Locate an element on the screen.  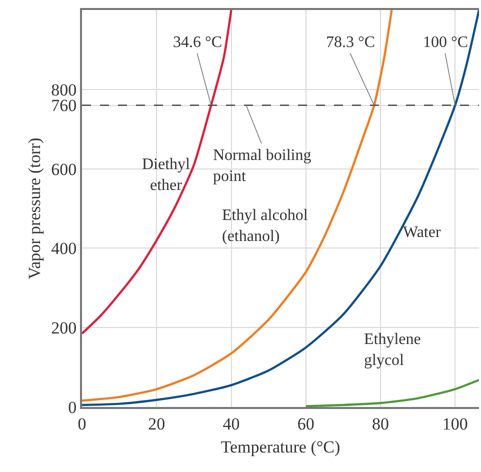
annotation: 100 °C is located at coordinates (445, 42).